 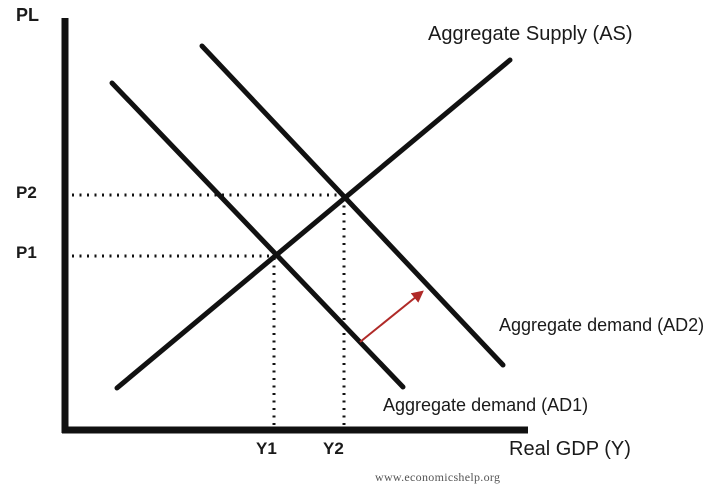 What do you see at coordinates (438, 477) in the screenshot?
I see `watermark: www.economicshelp.org` at bounding box center [438, 477].